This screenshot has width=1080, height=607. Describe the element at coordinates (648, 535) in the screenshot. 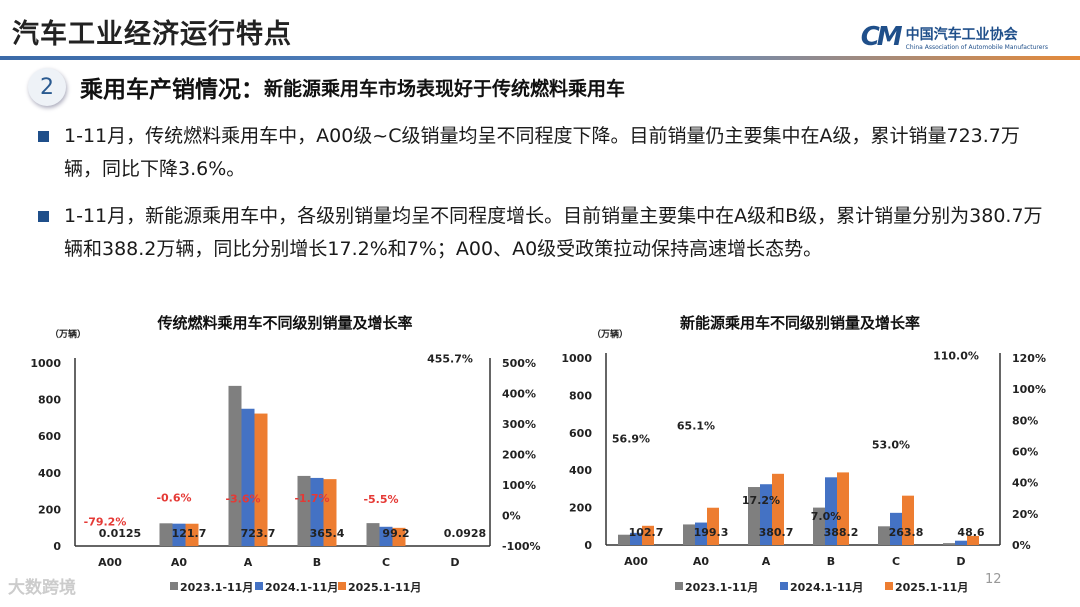

I see `bar-A00-2025.1-11月` at that location.